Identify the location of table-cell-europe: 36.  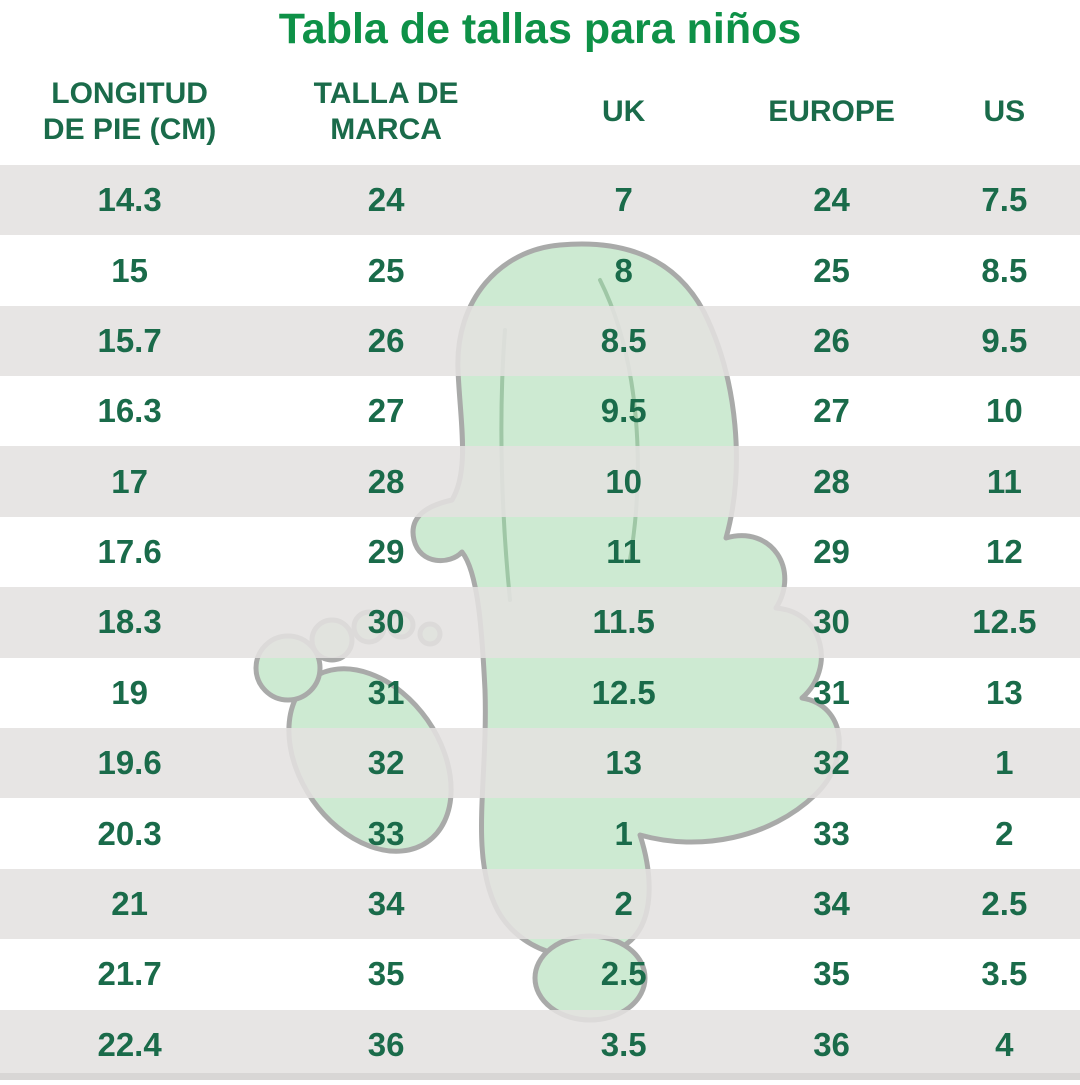
(831, 1044).